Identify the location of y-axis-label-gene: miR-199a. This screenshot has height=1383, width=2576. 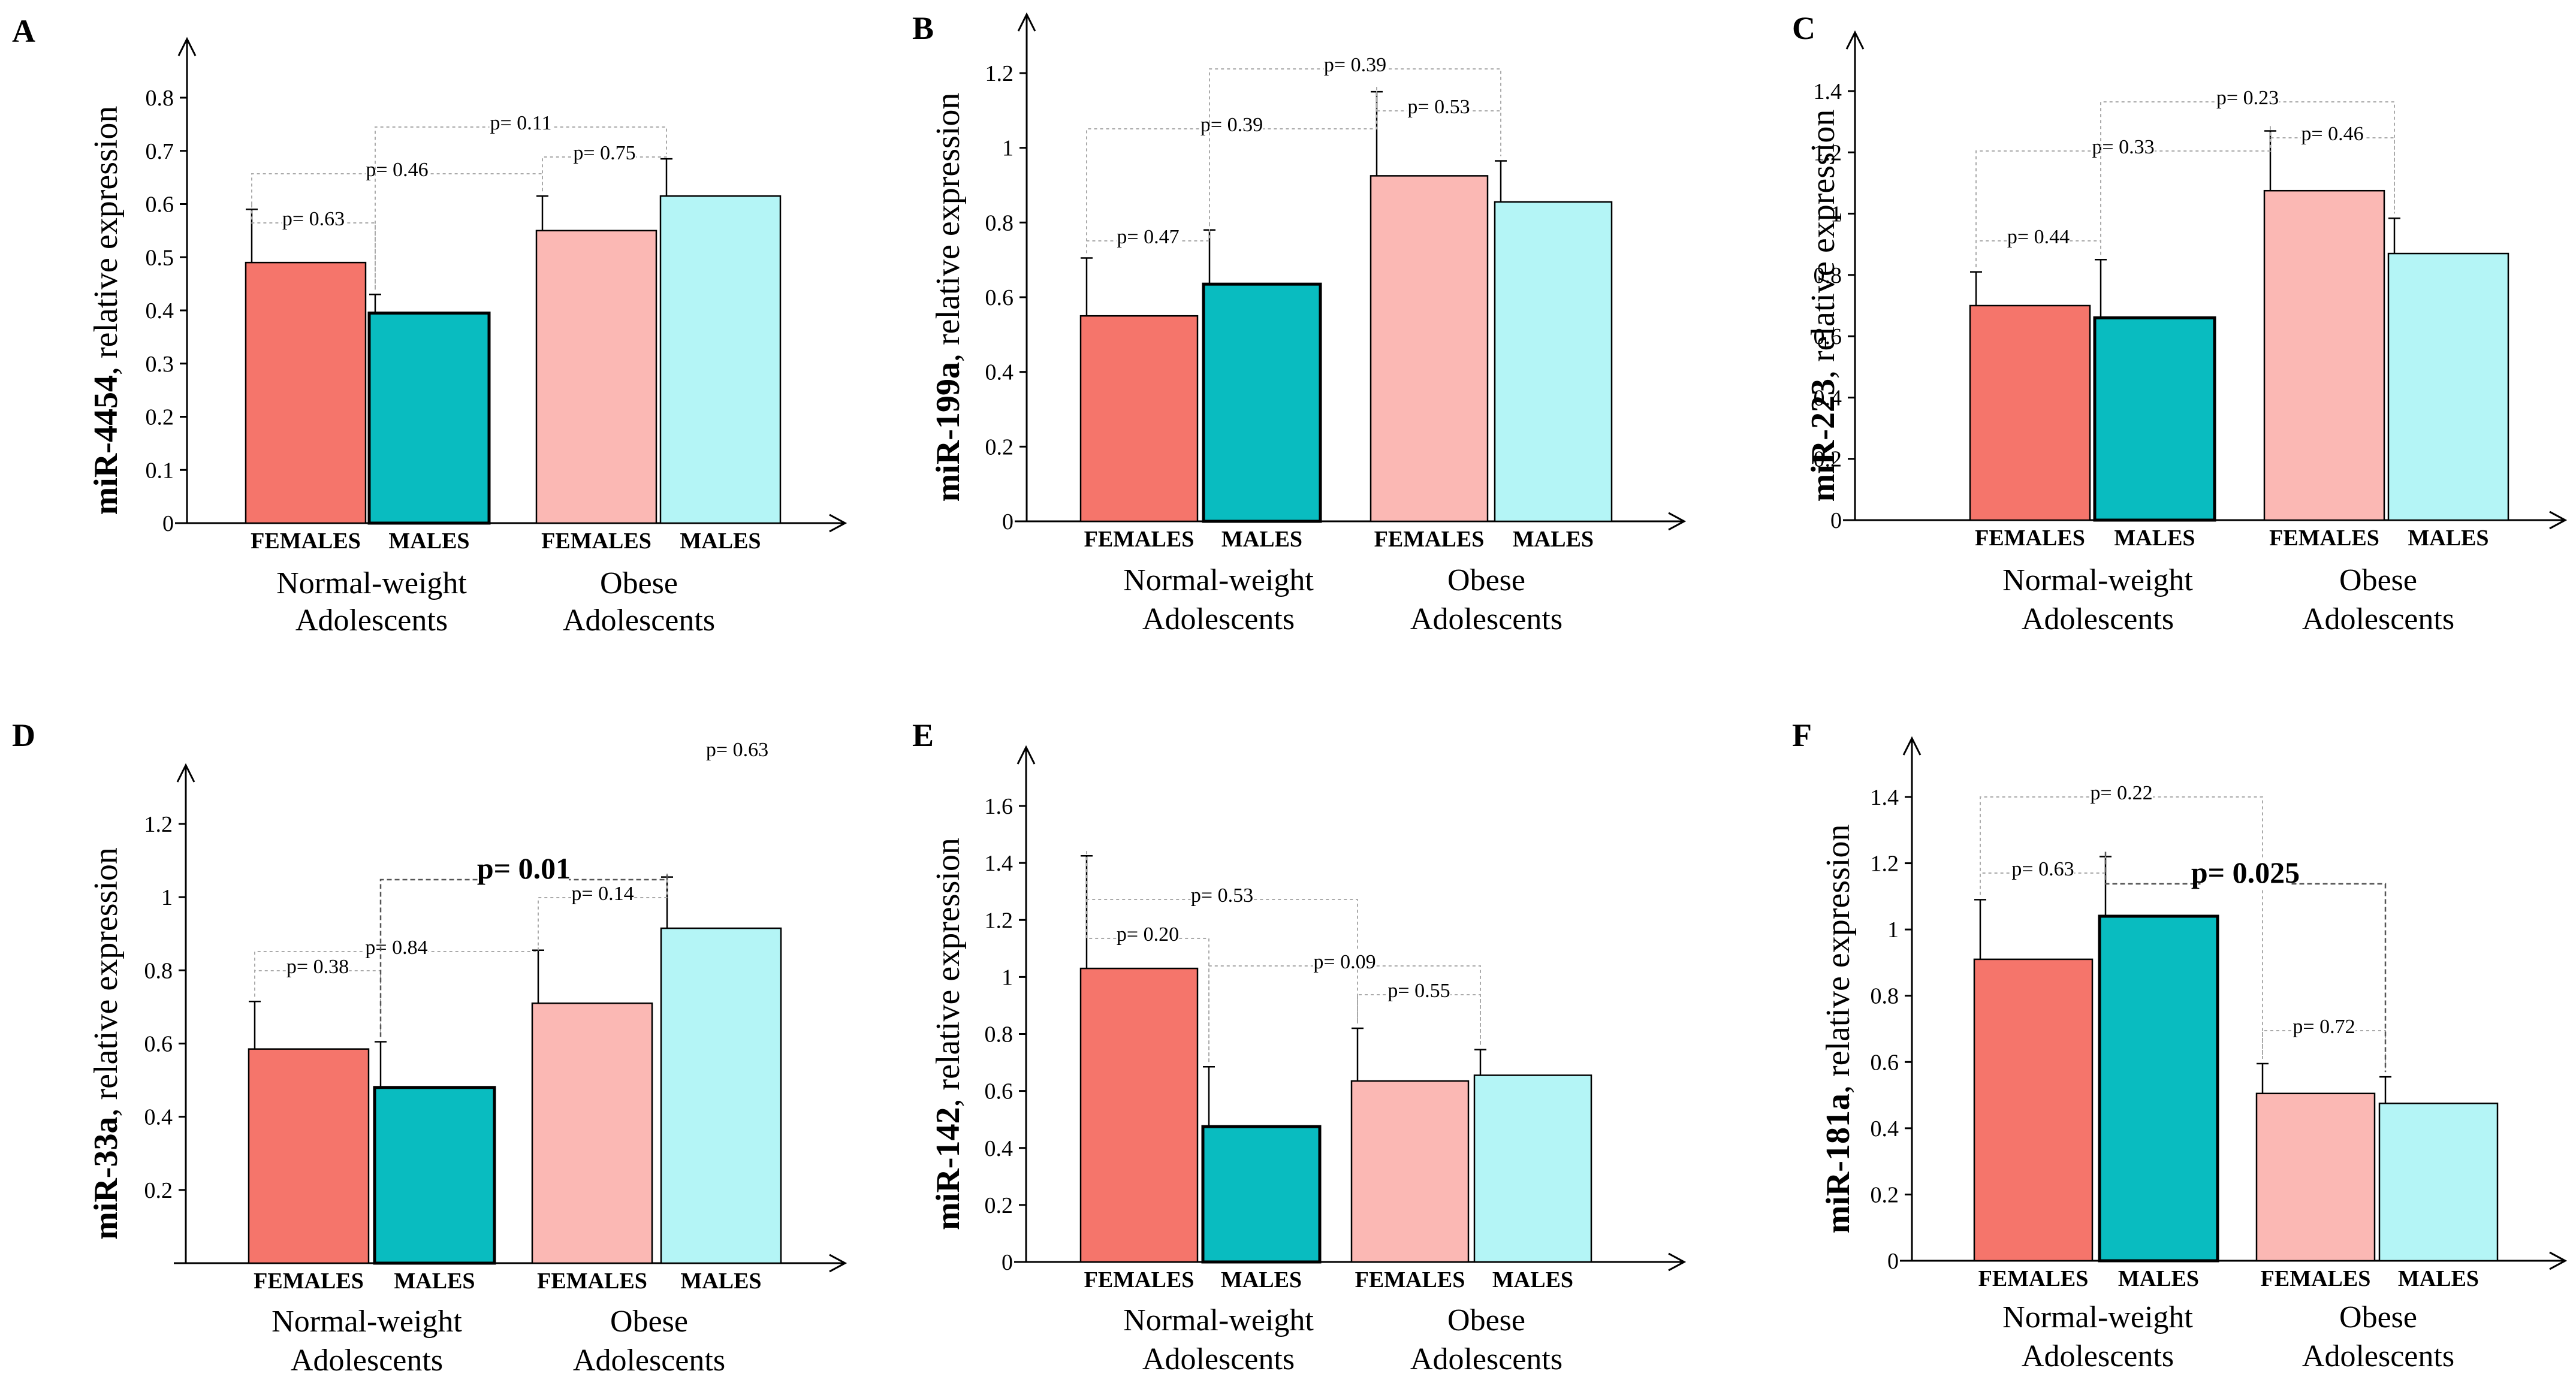
(948, 432).